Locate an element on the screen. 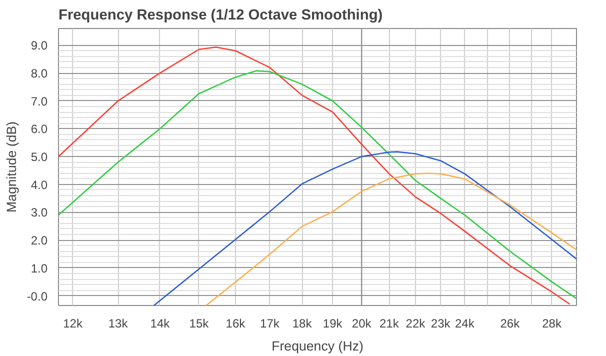 The image size is (606, 356). x-tick-label: 14k is located at coordinates (160, 323).